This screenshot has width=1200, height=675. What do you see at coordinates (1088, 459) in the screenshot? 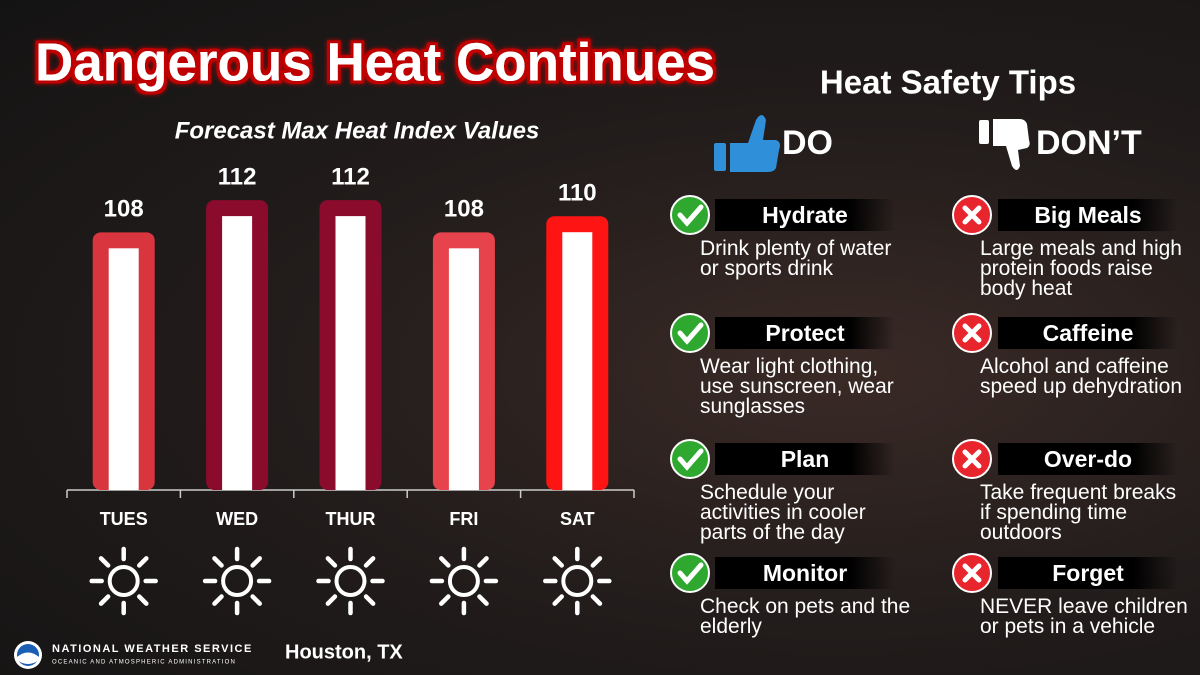
I see `tip-title: Over-do` at bounding box center [1088, 459].